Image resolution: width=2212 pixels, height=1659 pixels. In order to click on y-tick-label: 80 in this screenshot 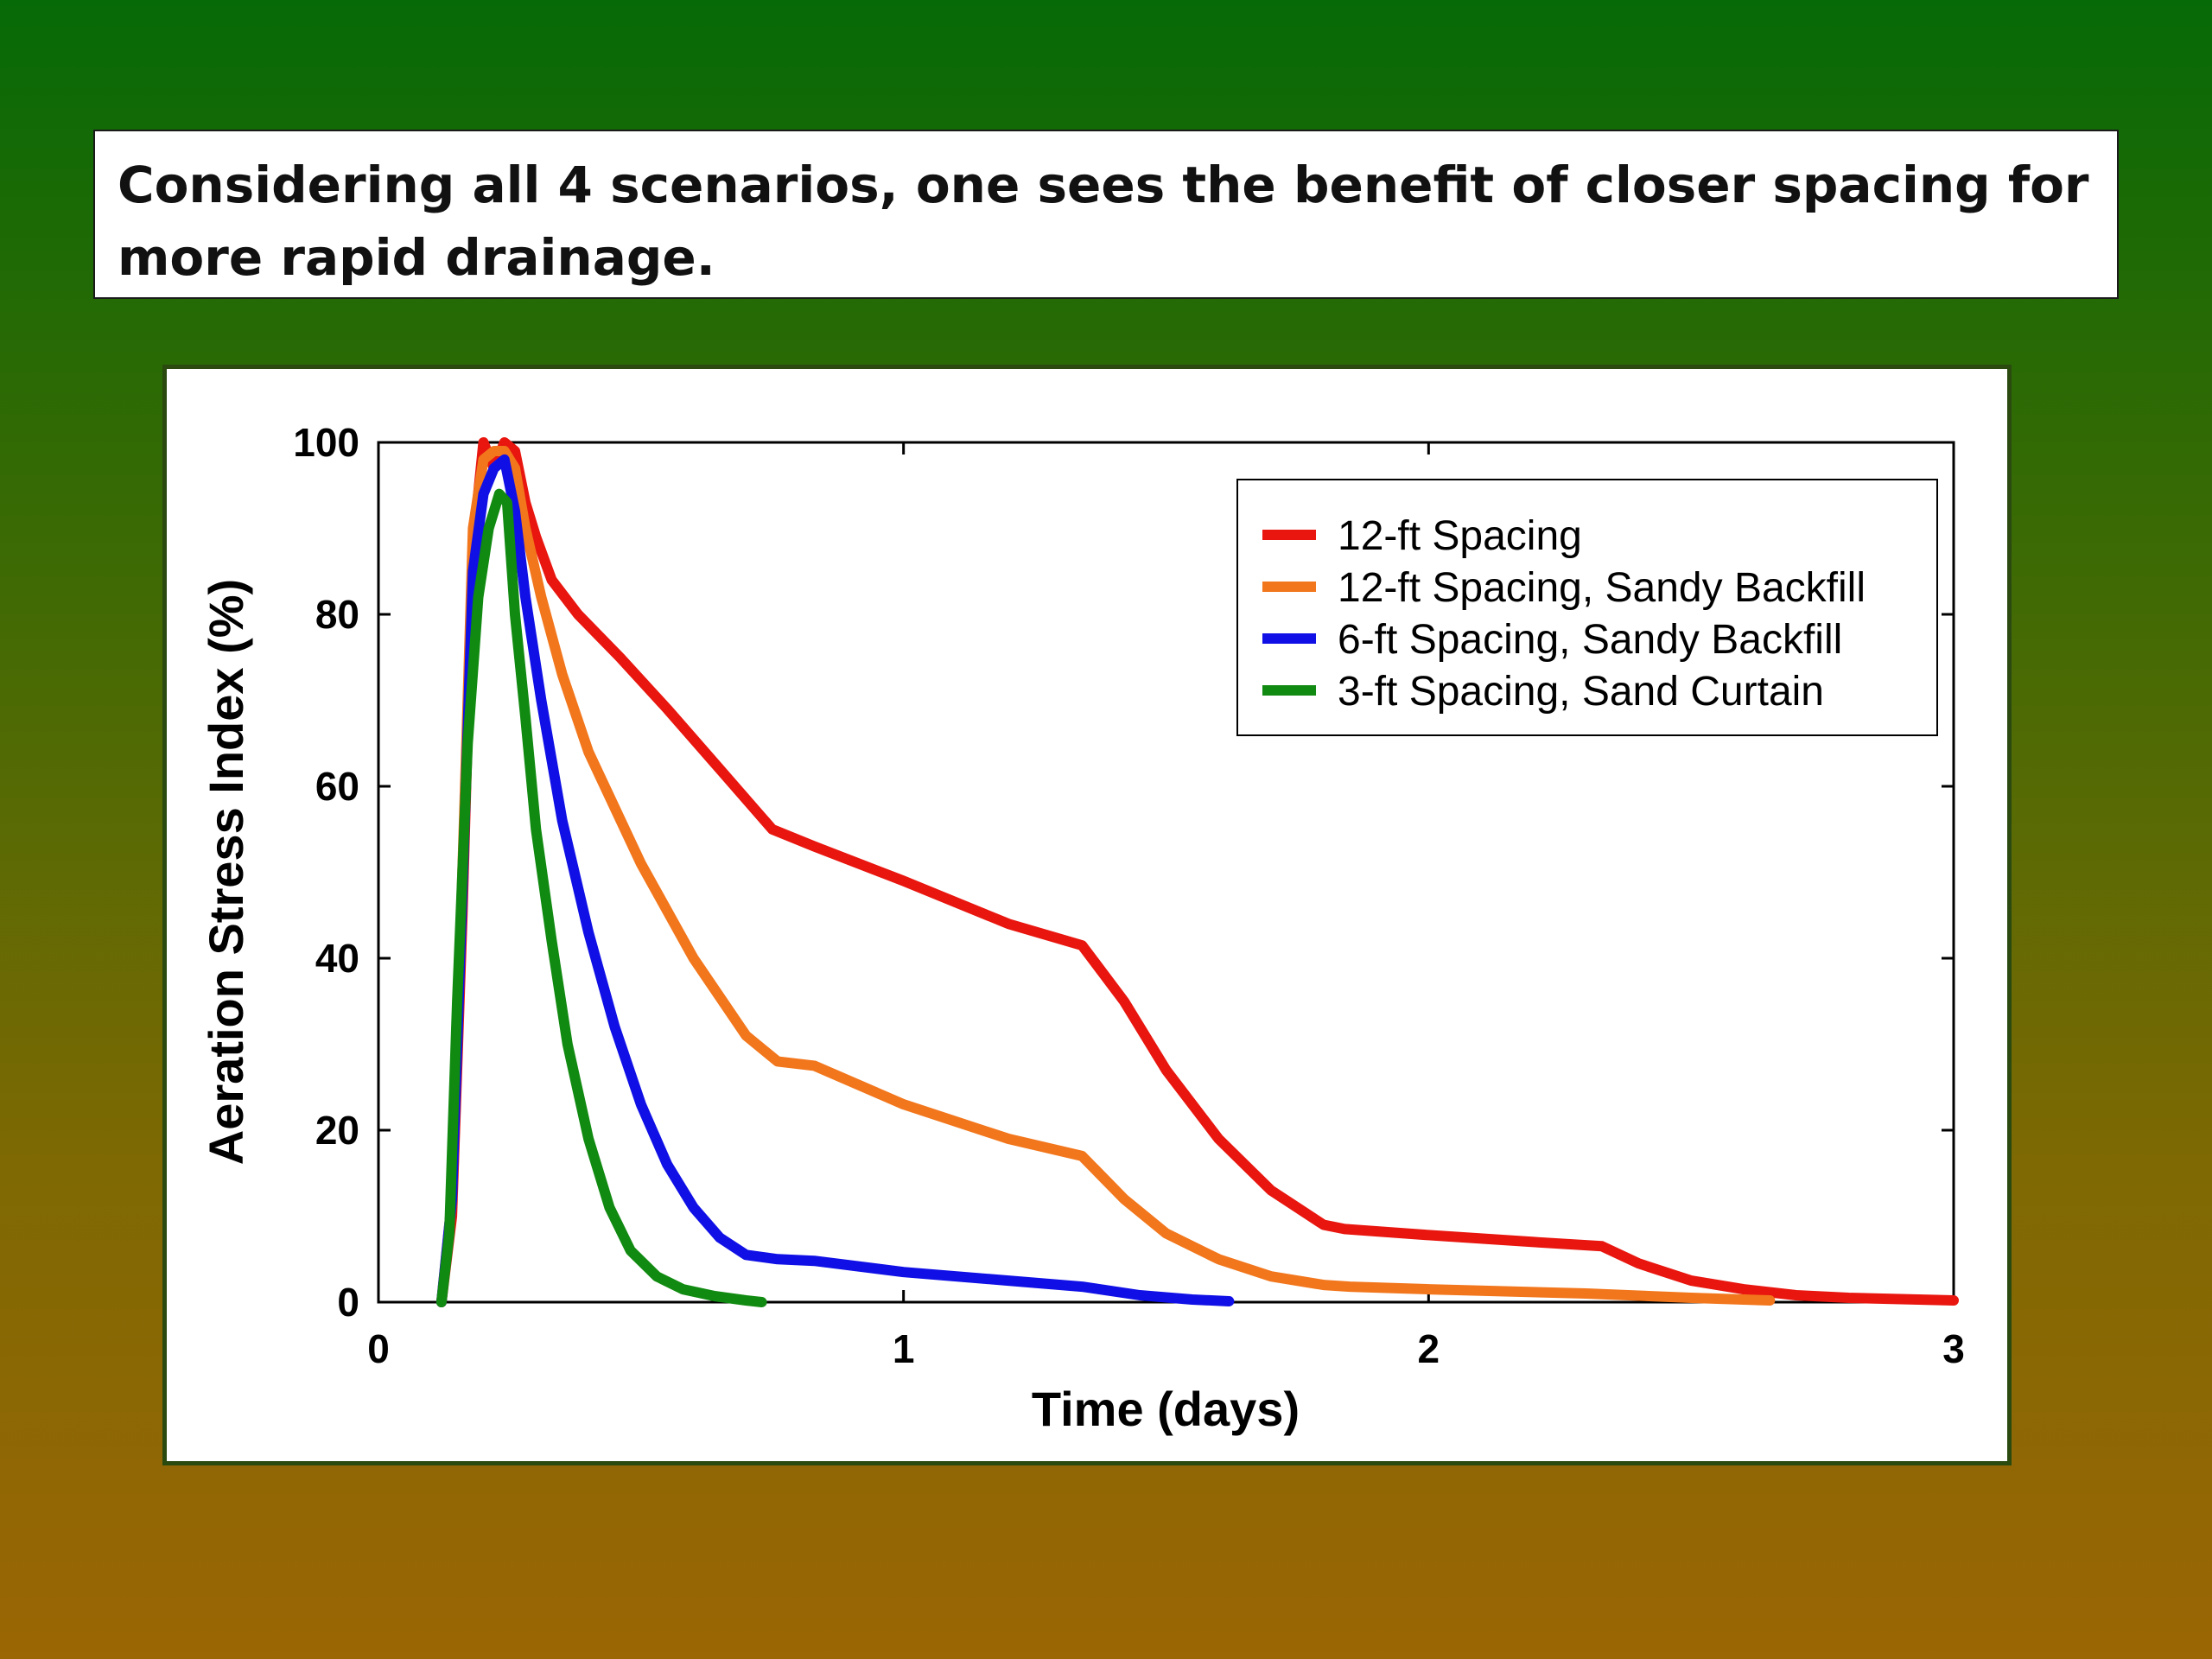, I will do `click(337, 614)`.